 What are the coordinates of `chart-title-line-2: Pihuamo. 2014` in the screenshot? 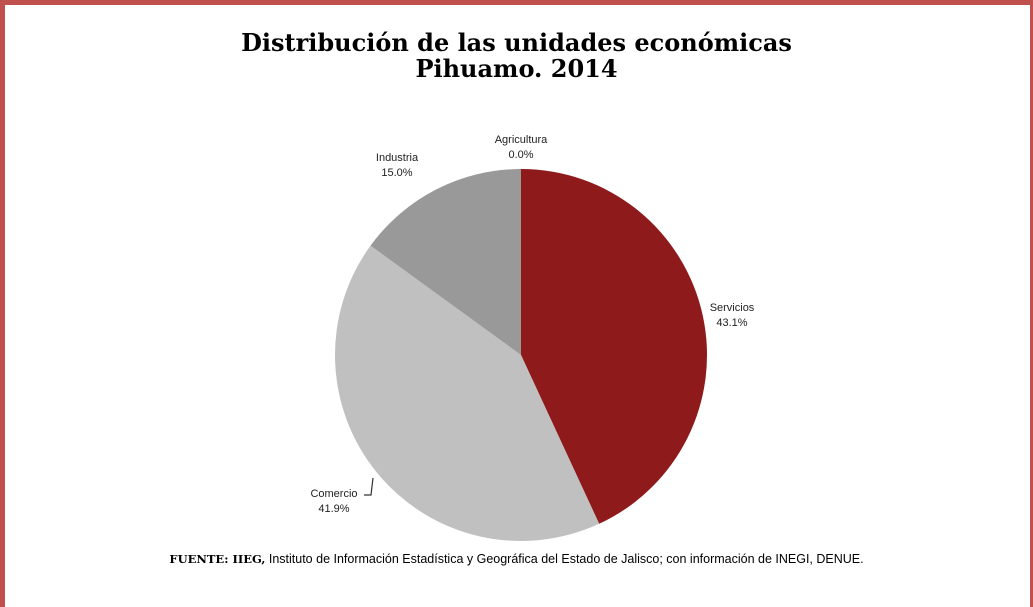 It's located at (516, 68).